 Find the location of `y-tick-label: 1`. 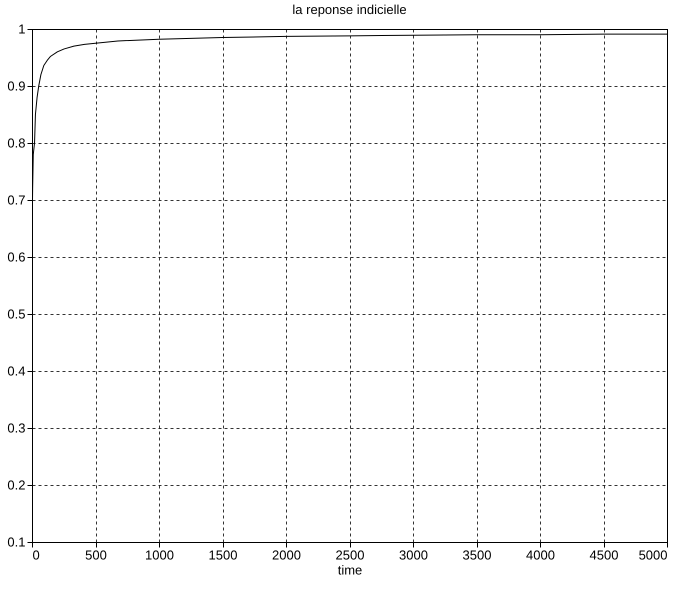

y-tick-label: 1 is located at coordinates (22, 29).